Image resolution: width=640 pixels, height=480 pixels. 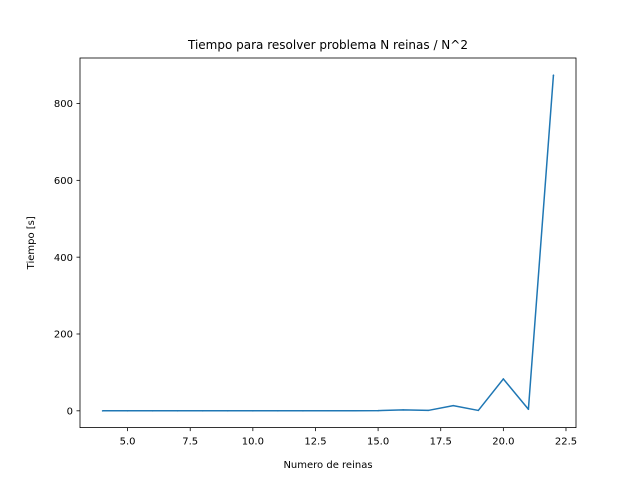 What do you see at coordinates (31, 243) in the screenshot?
I see `y-axis-label: Tiempo [s]` at bounding box center [31, 243].